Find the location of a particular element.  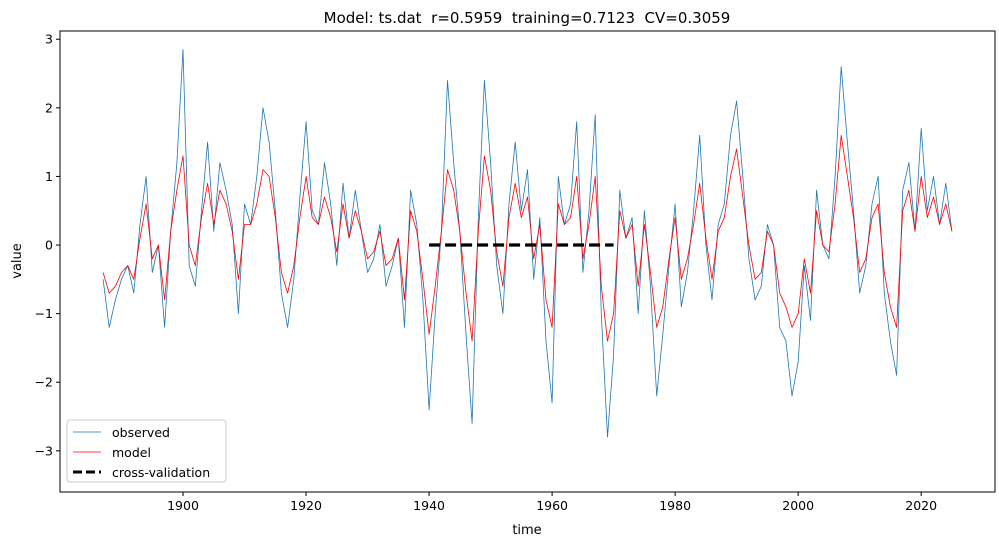

y-tick-label: 2 is located at coordinates (49, 107).